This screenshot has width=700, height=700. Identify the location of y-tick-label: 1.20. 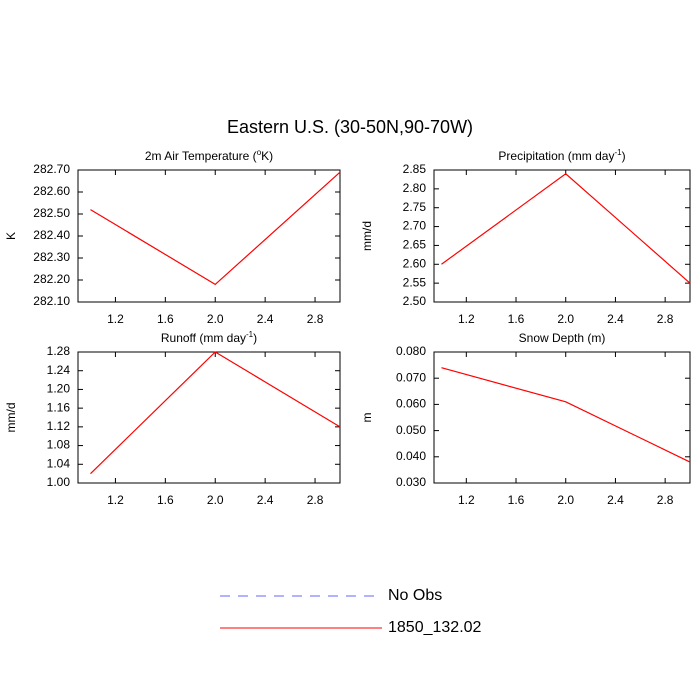
(59, 389).